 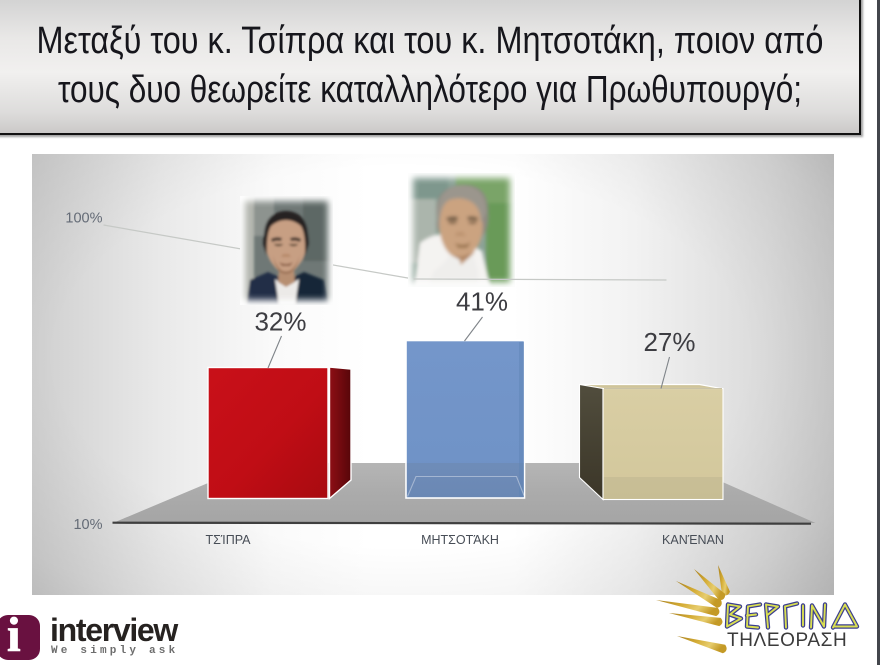 I want to click on svg-text: 100%, so click(x=83, y=219).